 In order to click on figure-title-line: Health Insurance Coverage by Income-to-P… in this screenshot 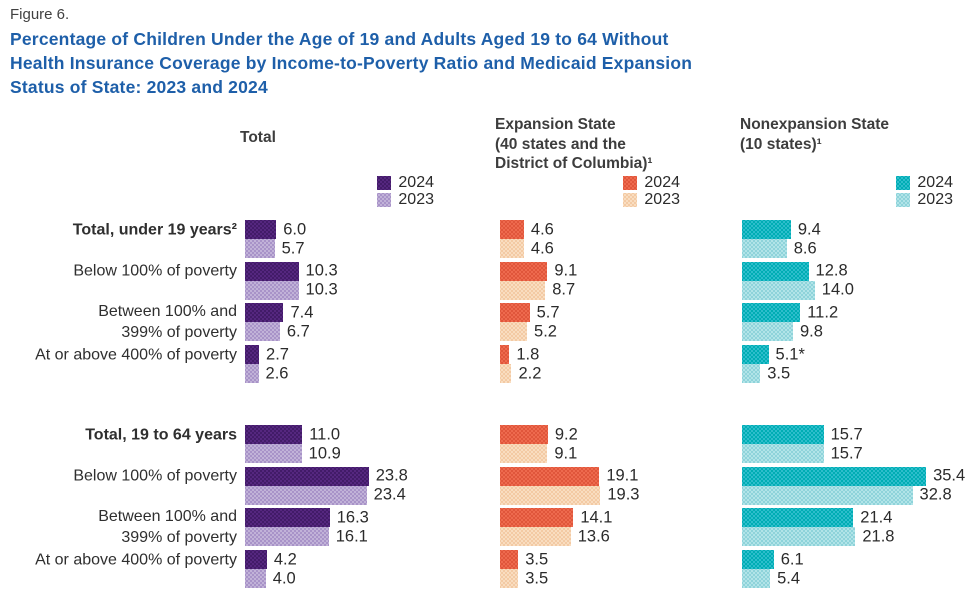, I will do `click(351, 63)`.